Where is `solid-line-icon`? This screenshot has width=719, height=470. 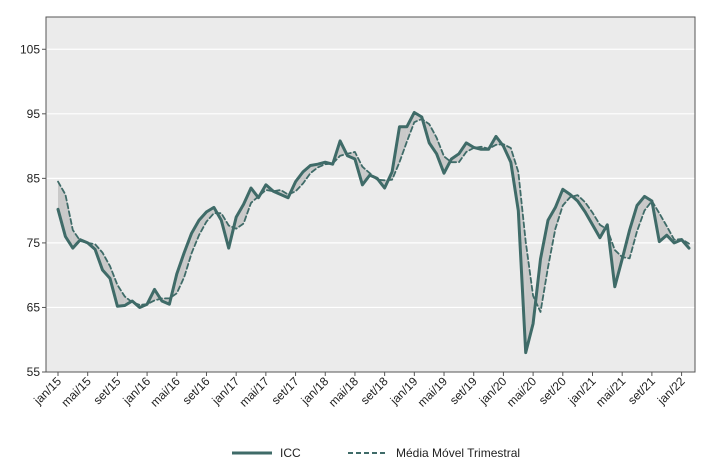
solid-line-icon is located at coordinates (252, 453).